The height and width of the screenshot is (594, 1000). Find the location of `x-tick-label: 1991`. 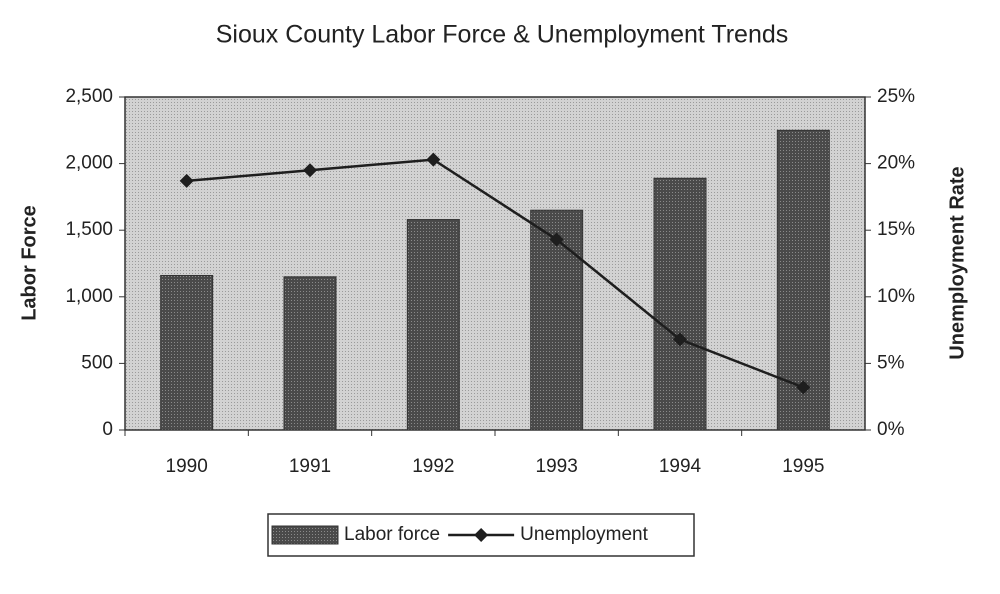

x-tick-label: 1991 is located at coordinates (310, 466).